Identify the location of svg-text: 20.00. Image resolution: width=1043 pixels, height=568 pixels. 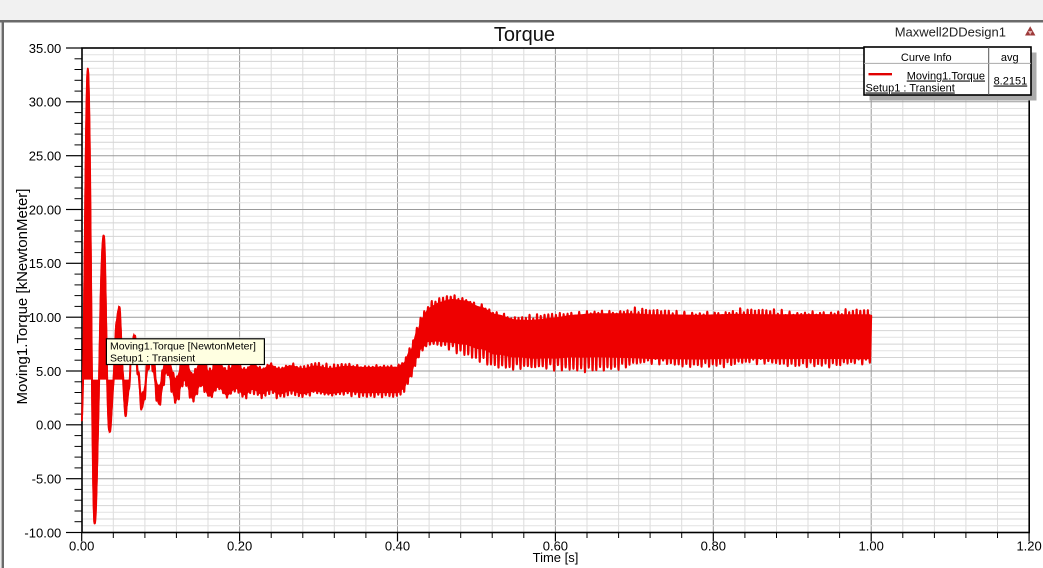
(45, 209).